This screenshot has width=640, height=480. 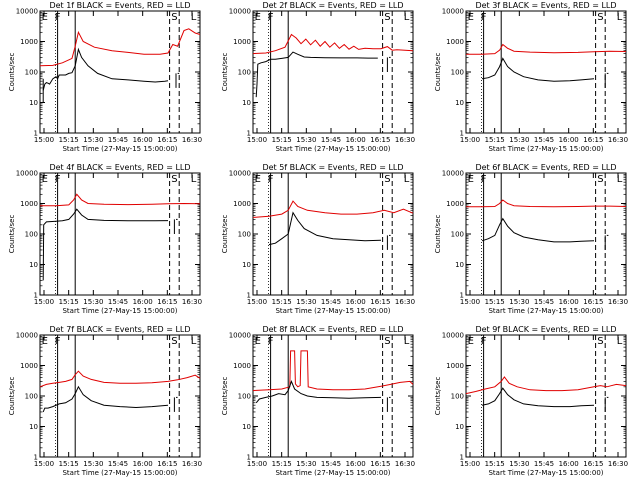 What do you see at coordinates (545, 329) in the screenshot?
I see `panel-title: Det 9f BLACK = Events, RED = LLD` at bounding box center [545, 329].